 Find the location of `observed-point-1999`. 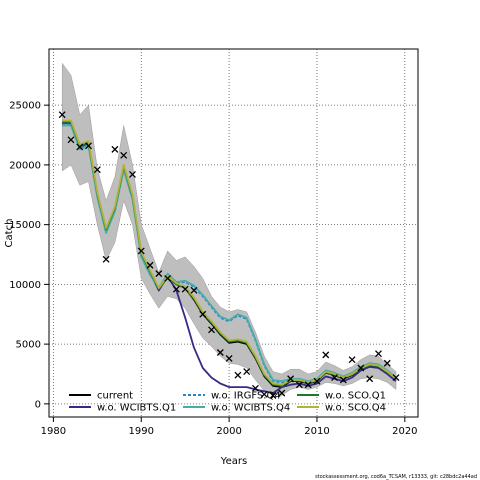

observed-point-1999 is located at coordinates (220, 352).